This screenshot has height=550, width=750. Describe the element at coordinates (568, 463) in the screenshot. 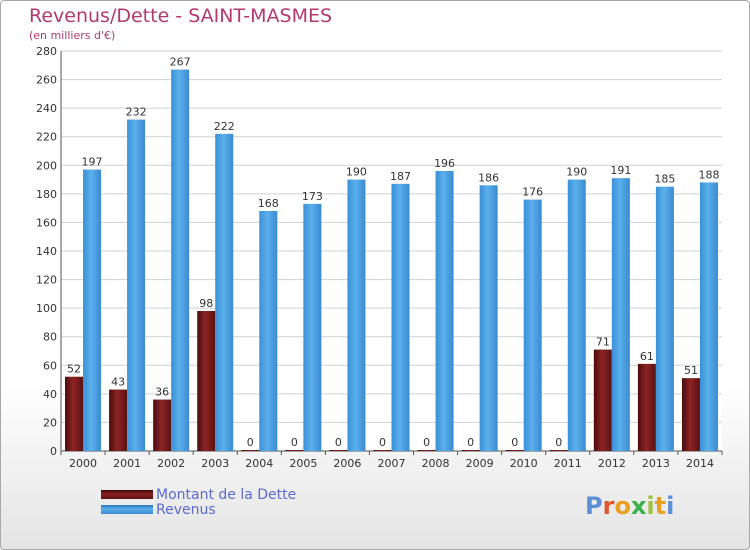

I see `x-tick-label: 2011` at that location.